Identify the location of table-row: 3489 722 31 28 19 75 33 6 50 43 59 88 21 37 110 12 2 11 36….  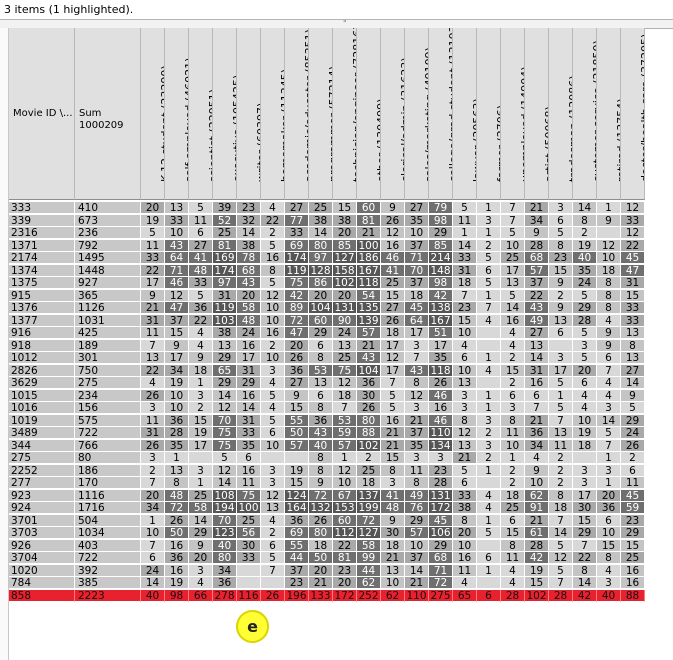
(327, 433).